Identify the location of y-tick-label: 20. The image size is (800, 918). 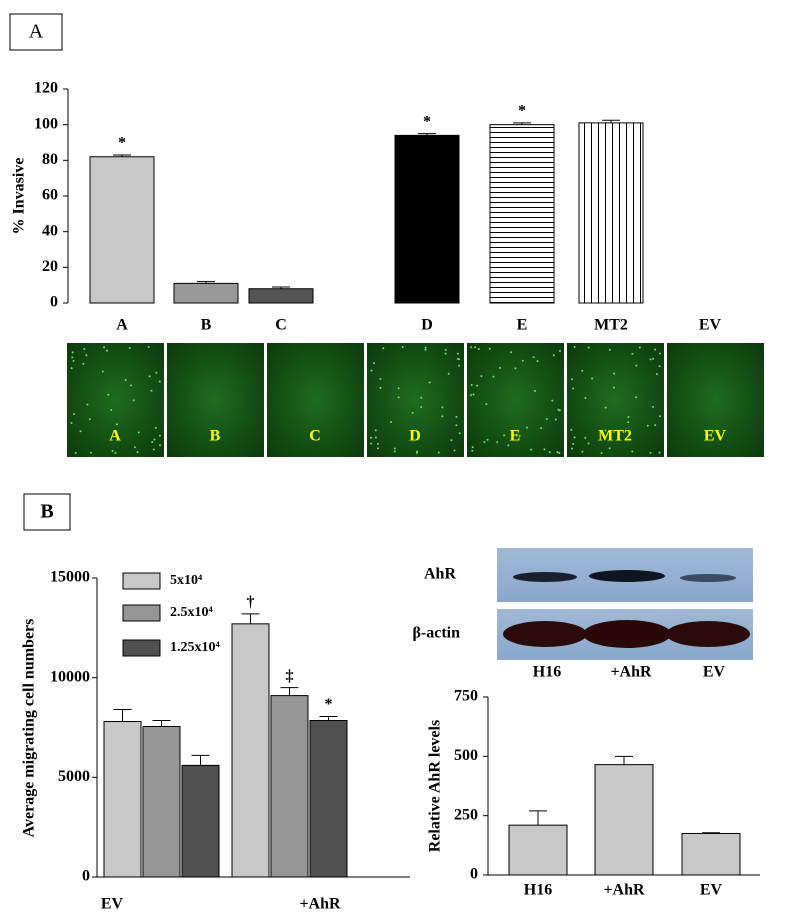
(50, 266).